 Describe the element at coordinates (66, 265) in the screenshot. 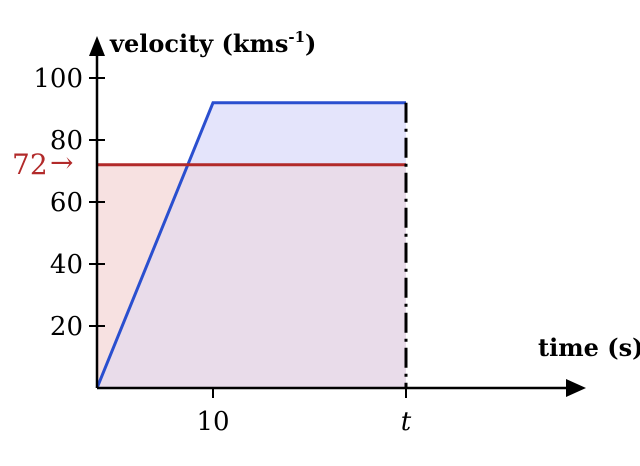

I see `y-tick-label: 40` at that location.